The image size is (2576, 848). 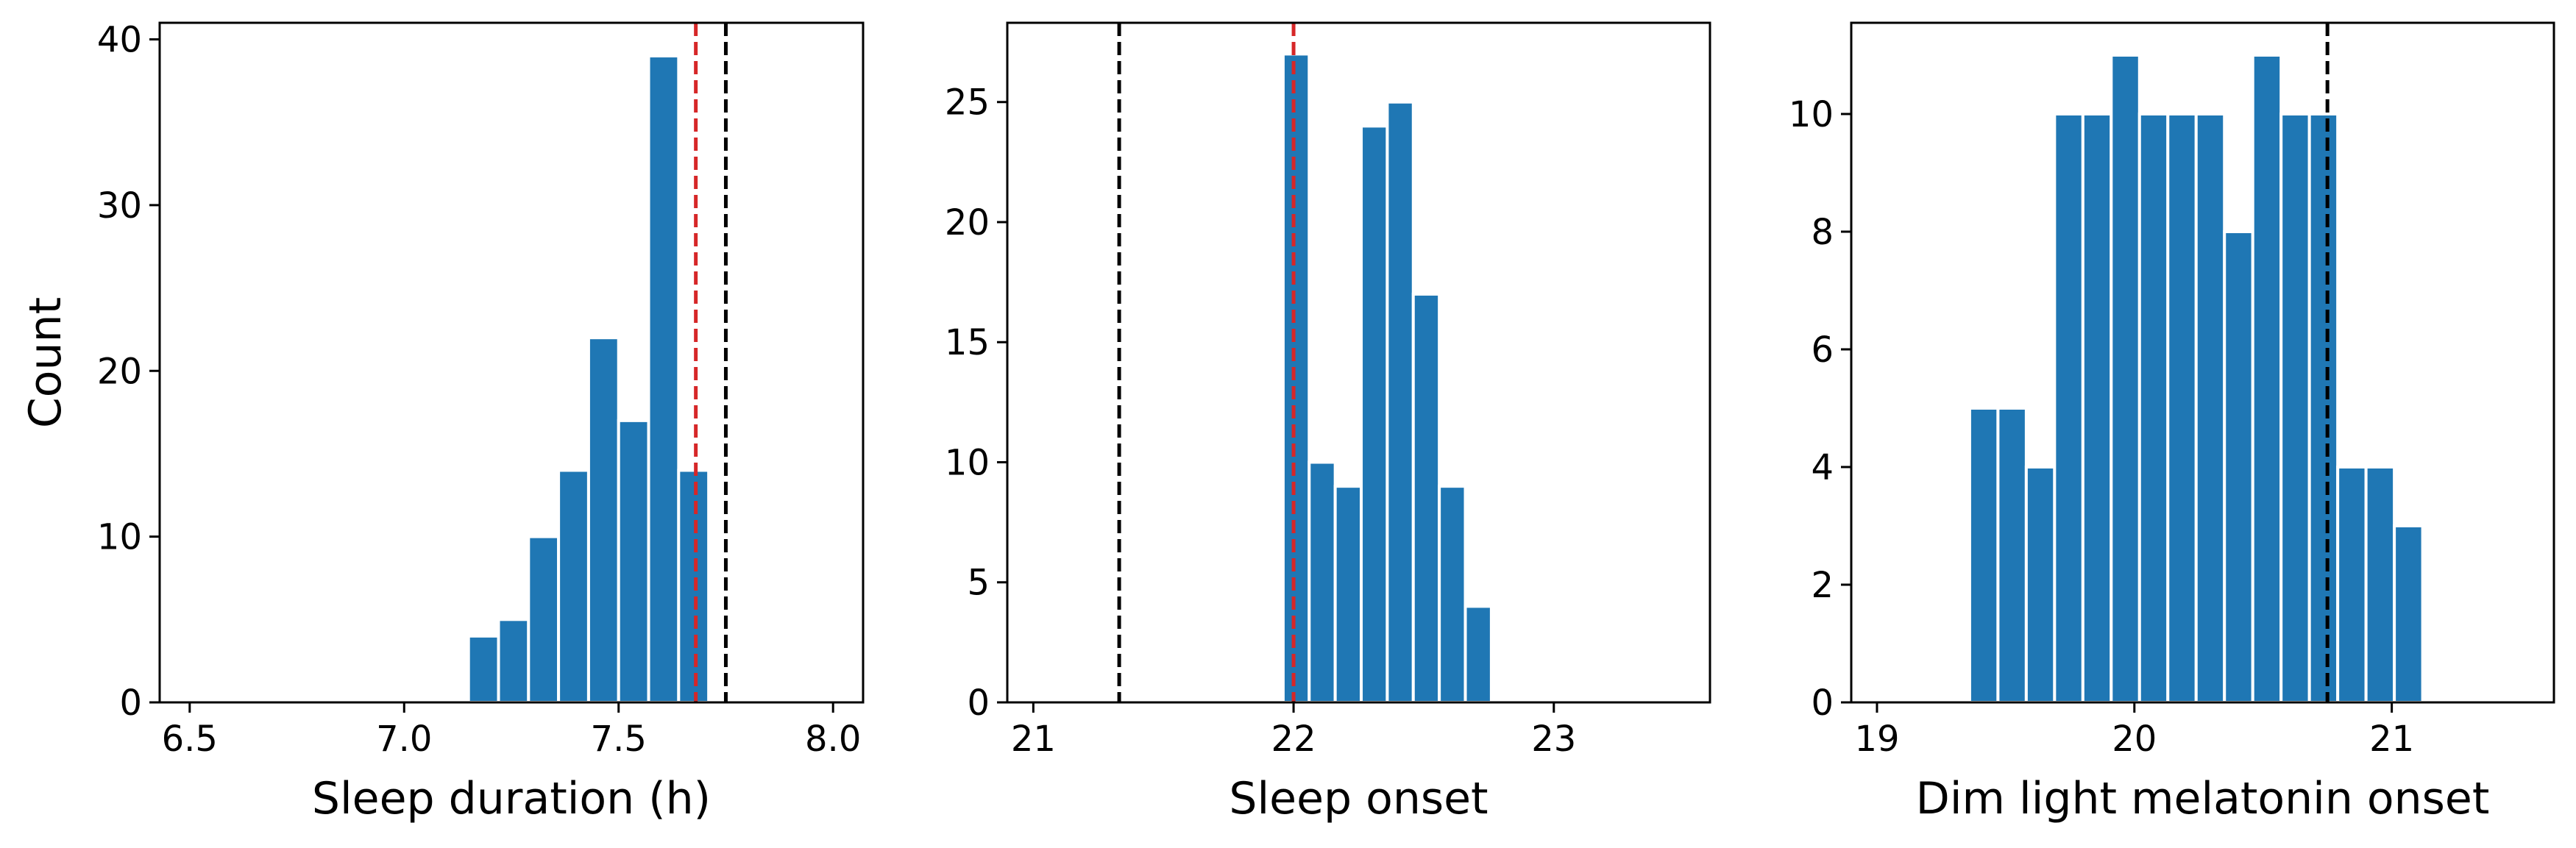 What do you see at coordinates (1553, 739) in the screenshot?
I see `sleep-onset-x-tick-label: 23` at bounding box center [1553, 739].